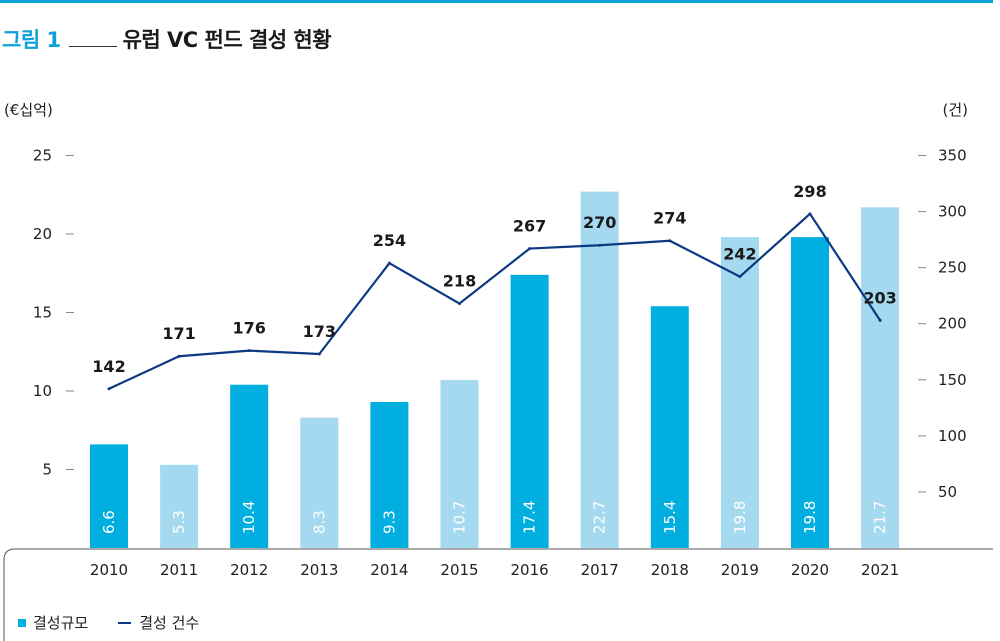  What do you see at coordinates (498, 594) in the screenshot?
I see `x-axis-baseline` at bounding box center [498, 594].